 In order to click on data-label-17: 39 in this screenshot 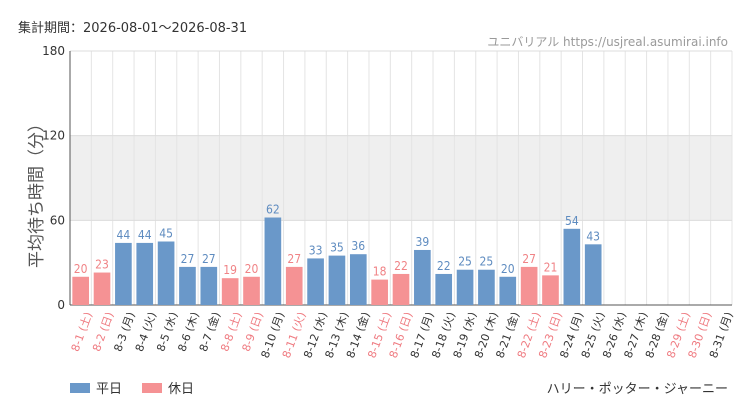, I will do `click(422, 242)`.